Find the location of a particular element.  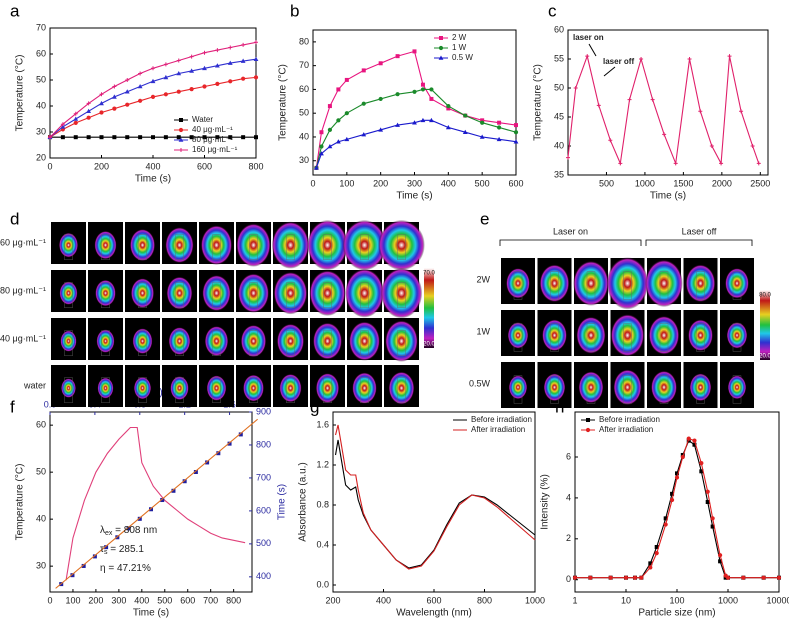

y-tick-label: 30 is located at coordinates (304, 160).